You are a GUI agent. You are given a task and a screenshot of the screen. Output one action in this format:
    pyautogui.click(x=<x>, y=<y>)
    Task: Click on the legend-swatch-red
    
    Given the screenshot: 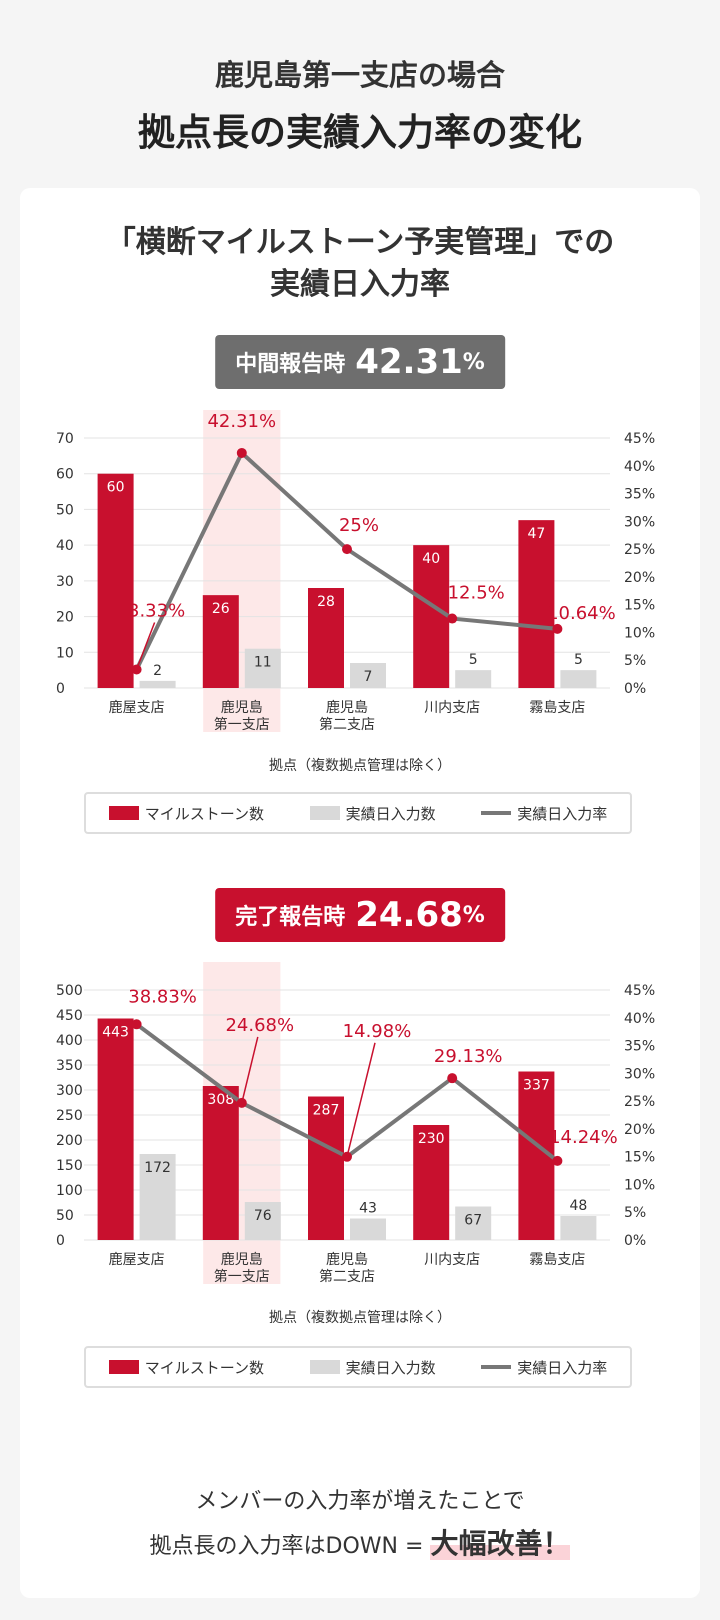 What is the action you would take?
    pyautogui.click(x=123, y=1367)
    